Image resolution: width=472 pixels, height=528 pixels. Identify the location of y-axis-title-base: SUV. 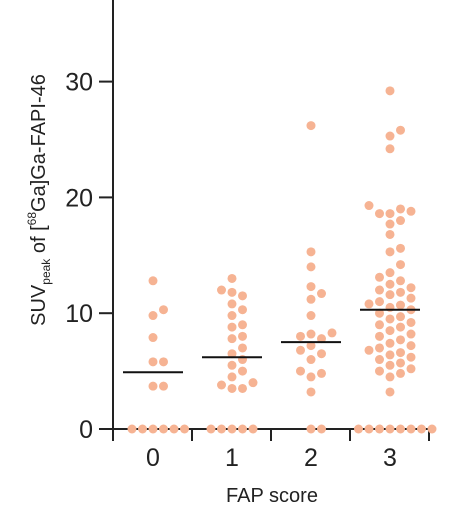
(39, 305).